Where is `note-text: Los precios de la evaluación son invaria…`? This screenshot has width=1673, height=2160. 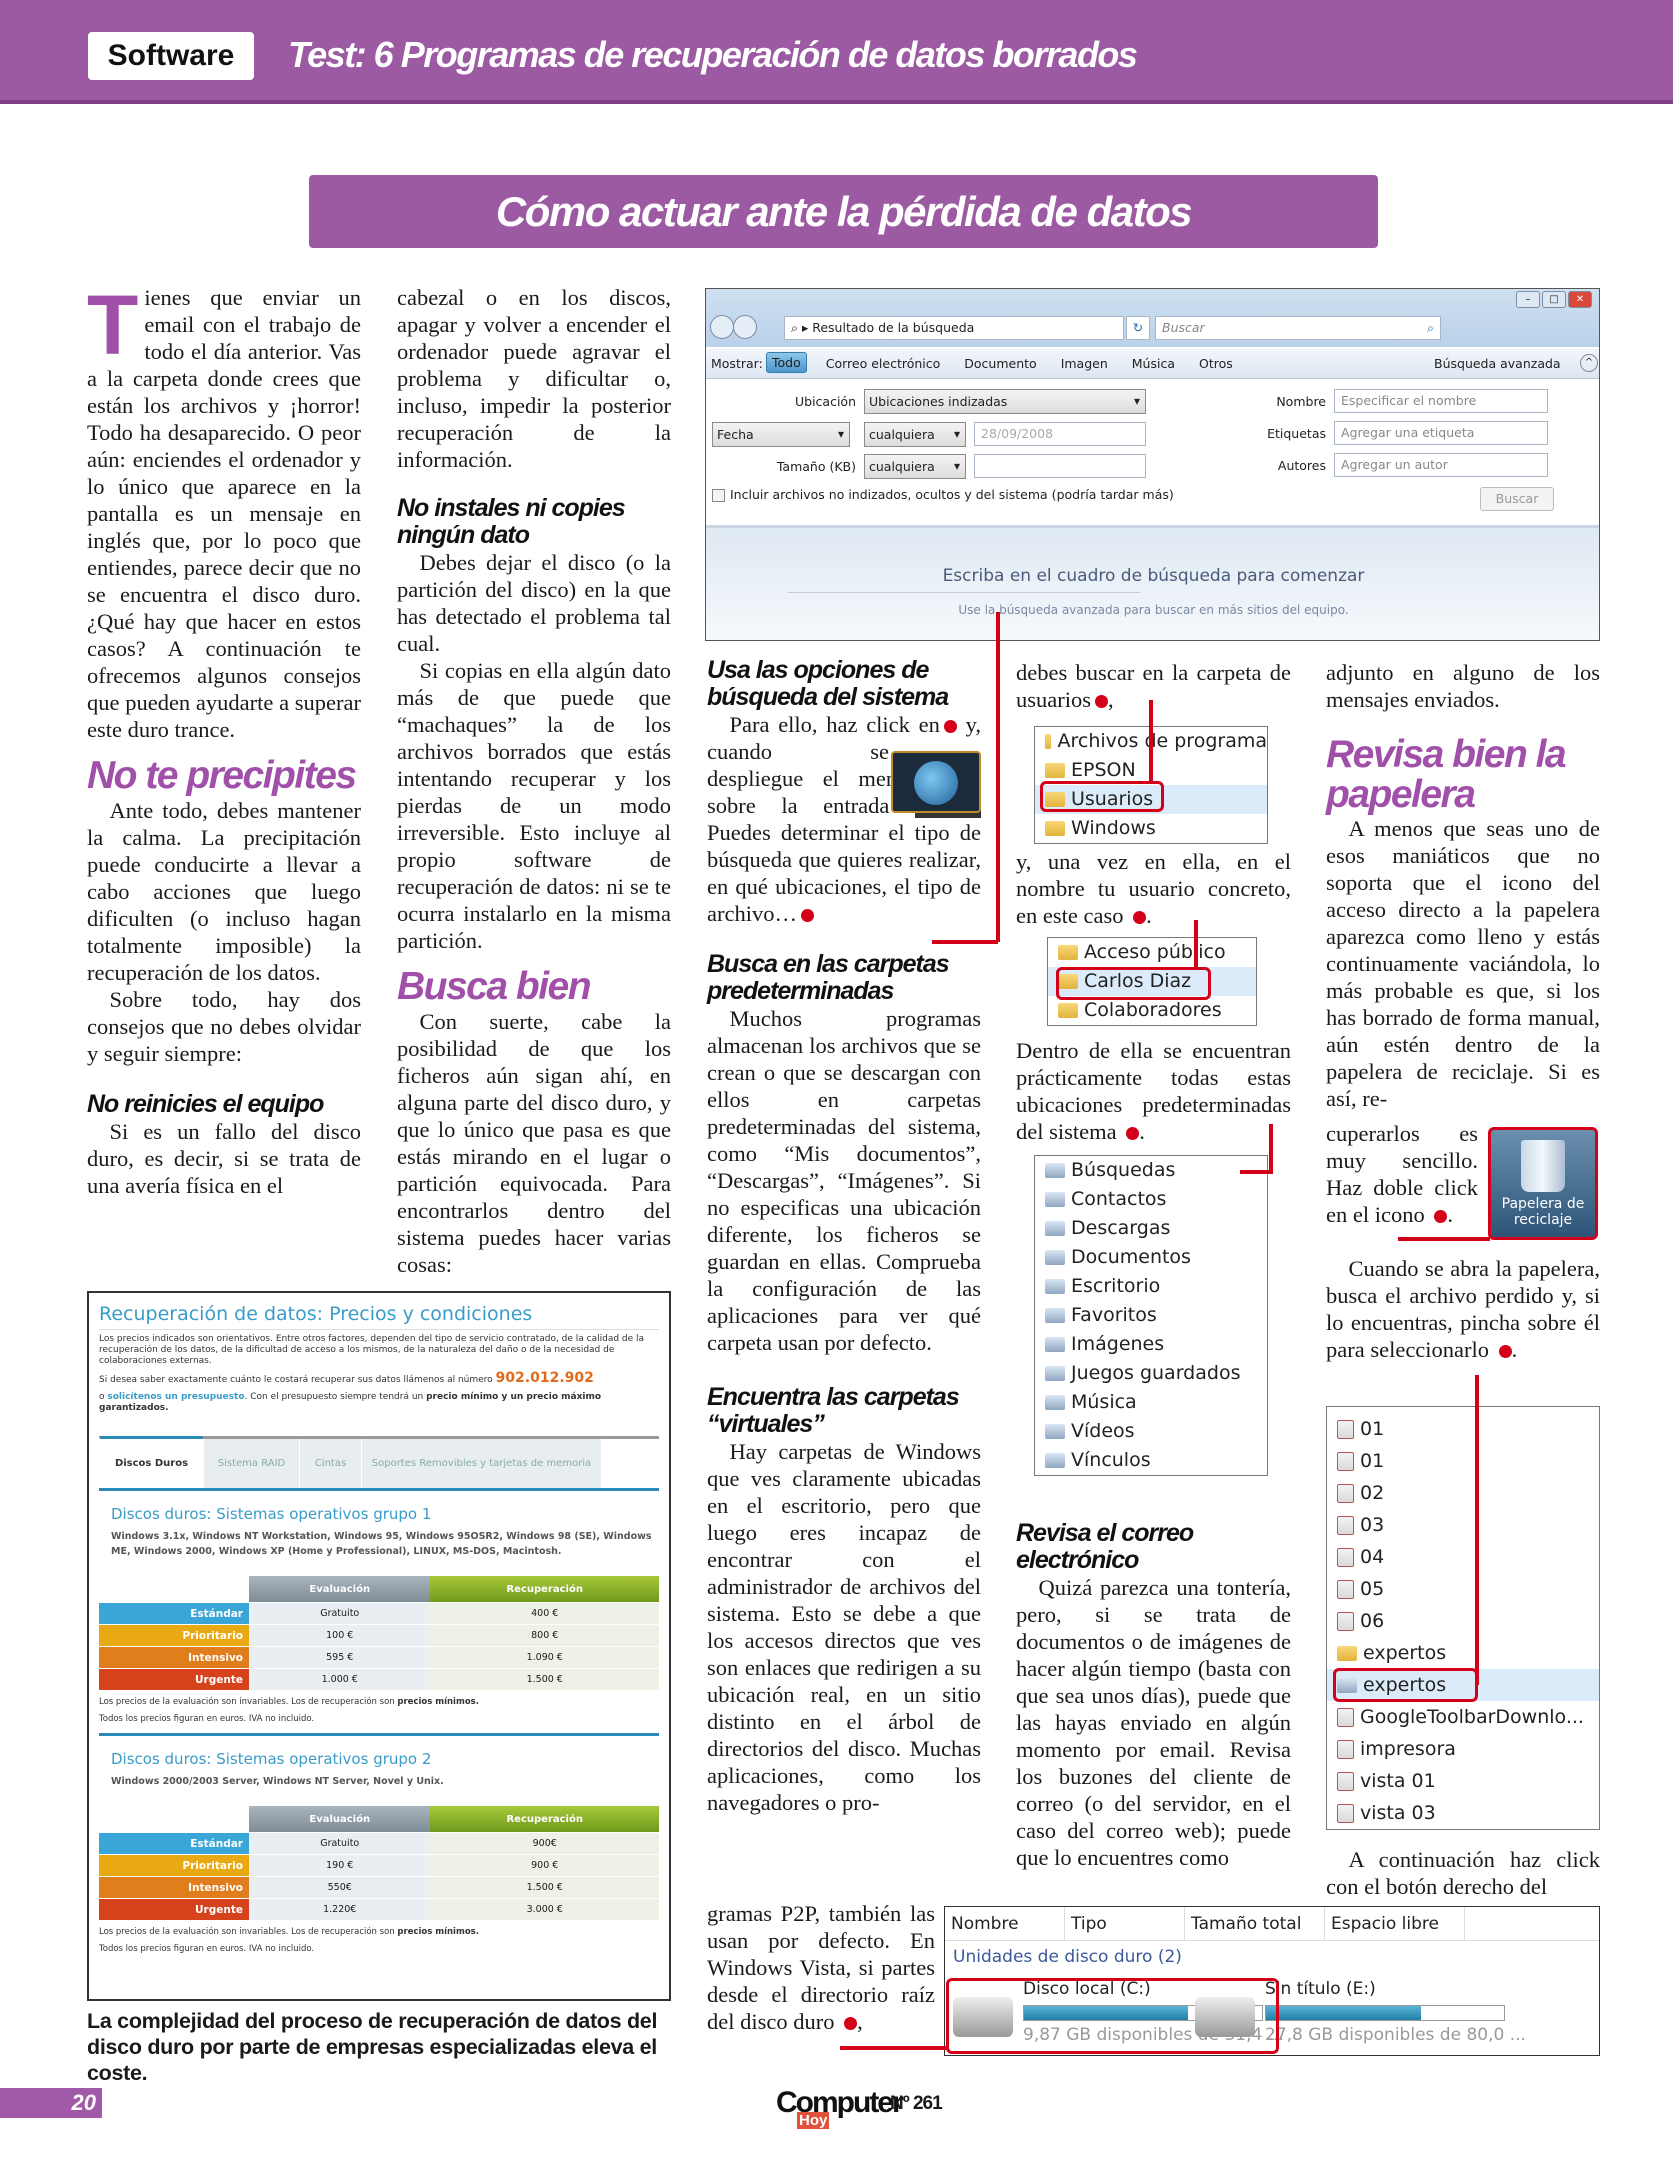 note-text: Los precios de la evaluación son invaria… is located at coordinates (247, 1932).